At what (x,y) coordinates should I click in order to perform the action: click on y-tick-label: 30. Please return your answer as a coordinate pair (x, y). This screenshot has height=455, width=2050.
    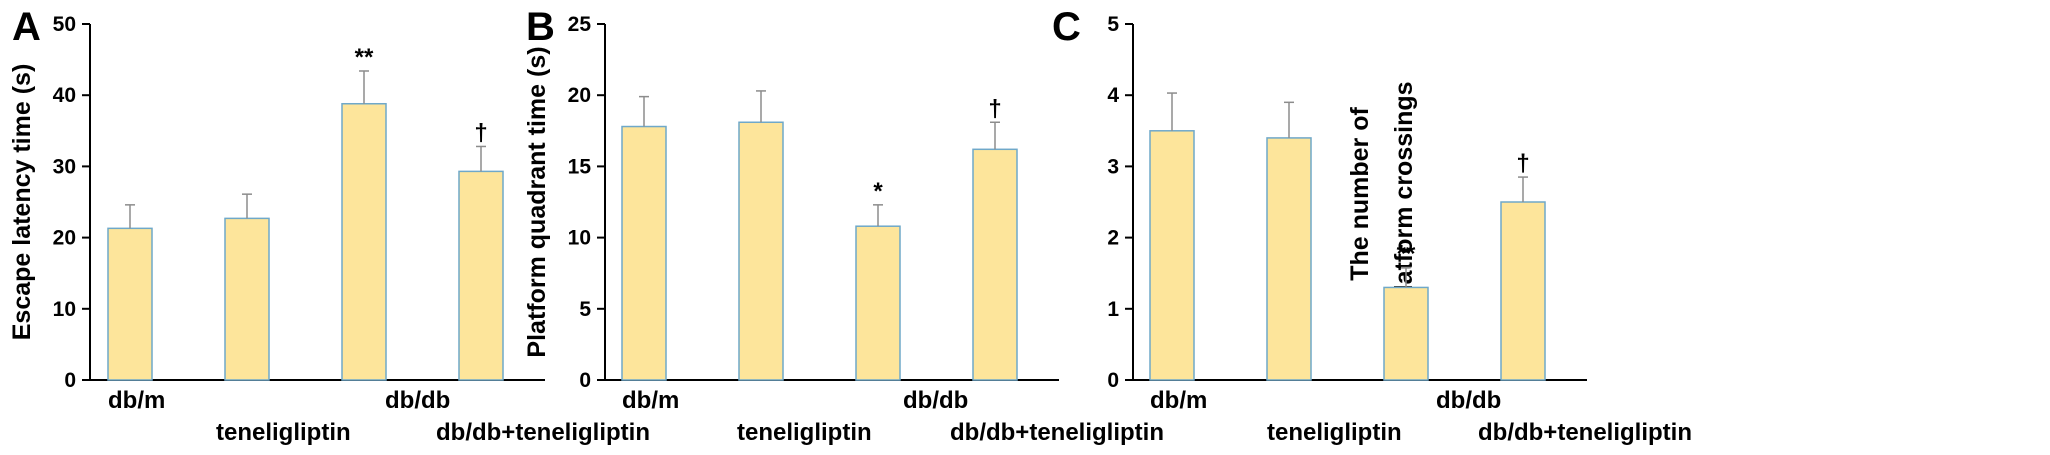
    Looking at the image, I should click on (64, 166).